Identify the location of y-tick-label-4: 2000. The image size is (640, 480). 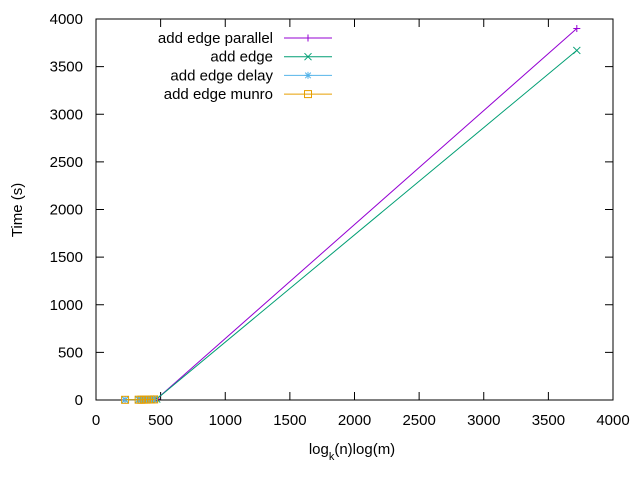
(66, 210).